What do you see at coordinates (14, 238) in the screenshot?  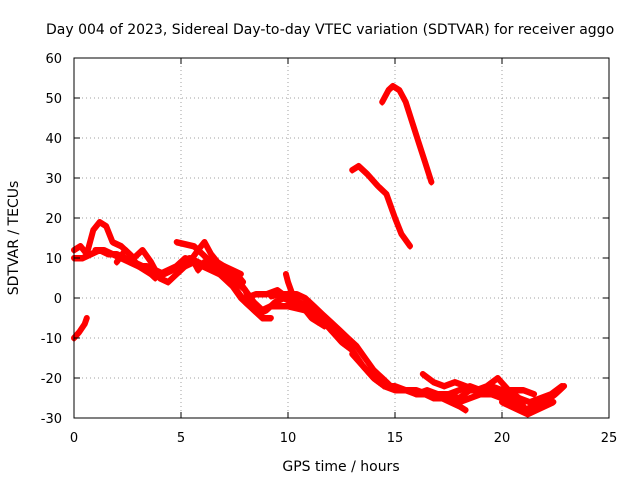 I see `y-axis-label: SDTVAR / TECUs` at bounding box center [14, 238].